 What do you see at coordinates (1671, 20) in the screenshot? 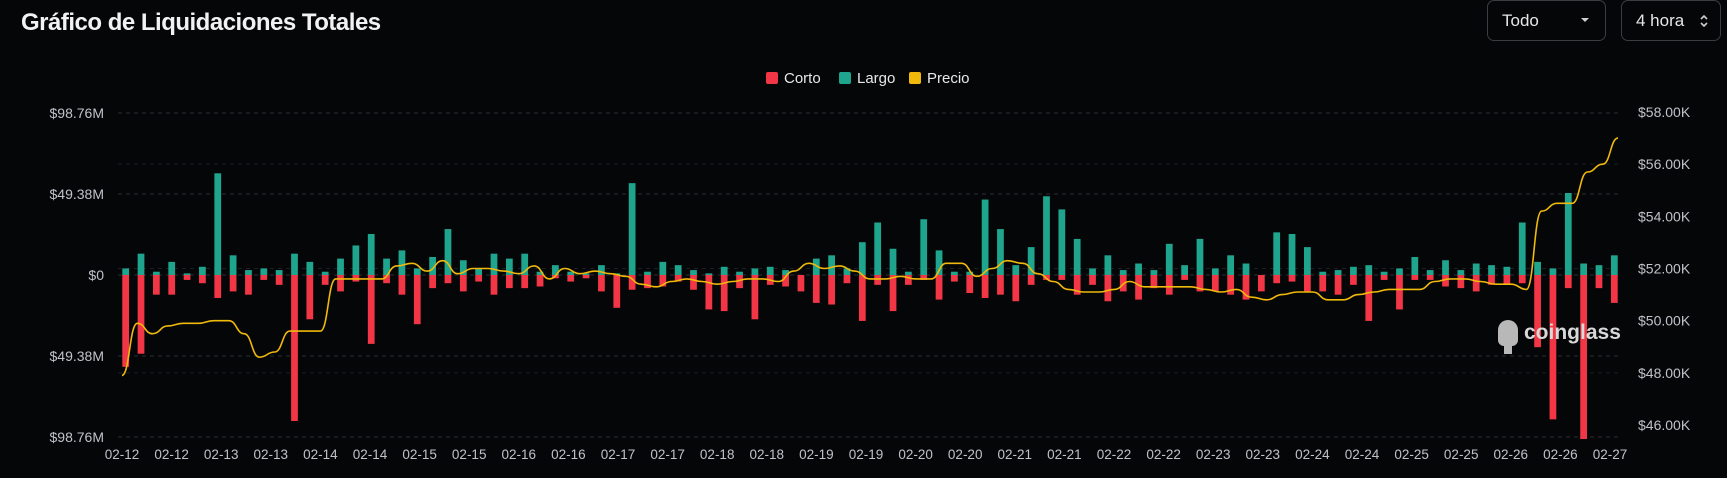
I see `interval-select: 4 hora` at bounding box center [1671, 20].